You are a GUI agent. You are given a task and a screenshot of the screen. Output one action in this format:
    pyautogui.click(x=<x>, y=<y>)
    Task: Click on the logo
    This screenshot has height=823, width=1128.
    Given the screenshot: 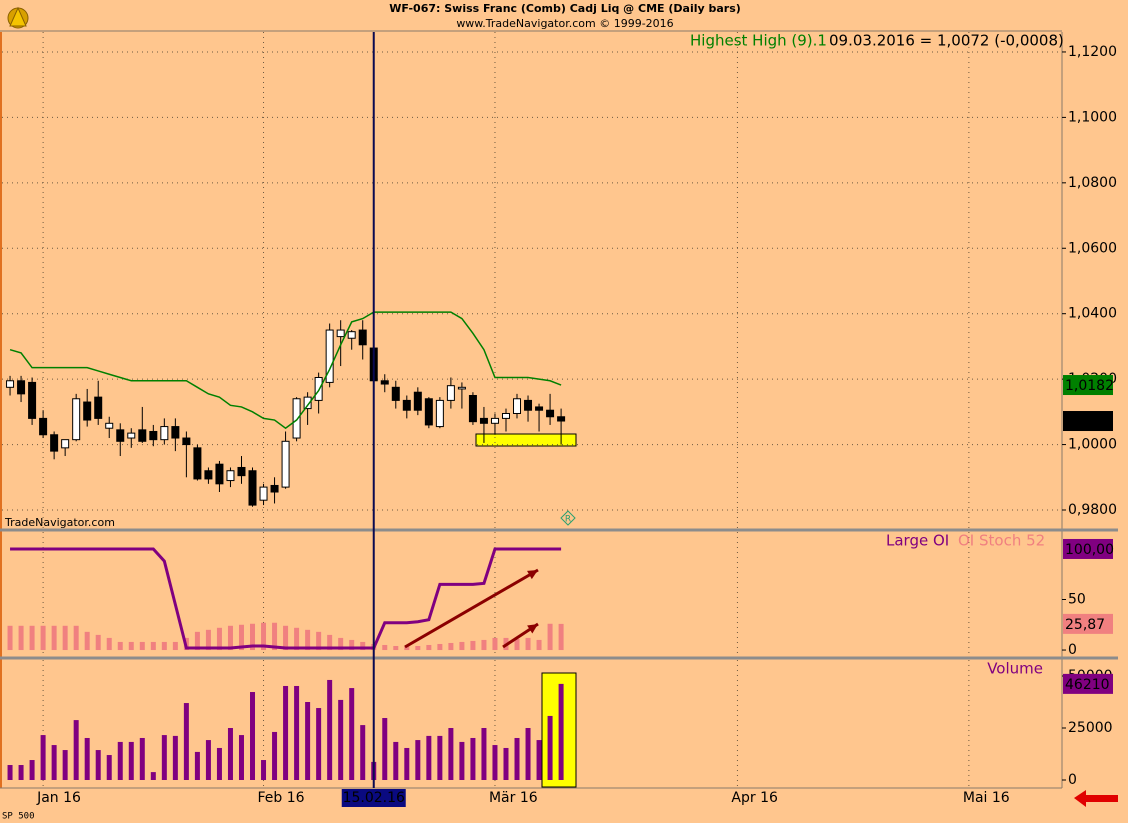 What is the action you would take?
    pyautogui.click(x=18, y=17)
    